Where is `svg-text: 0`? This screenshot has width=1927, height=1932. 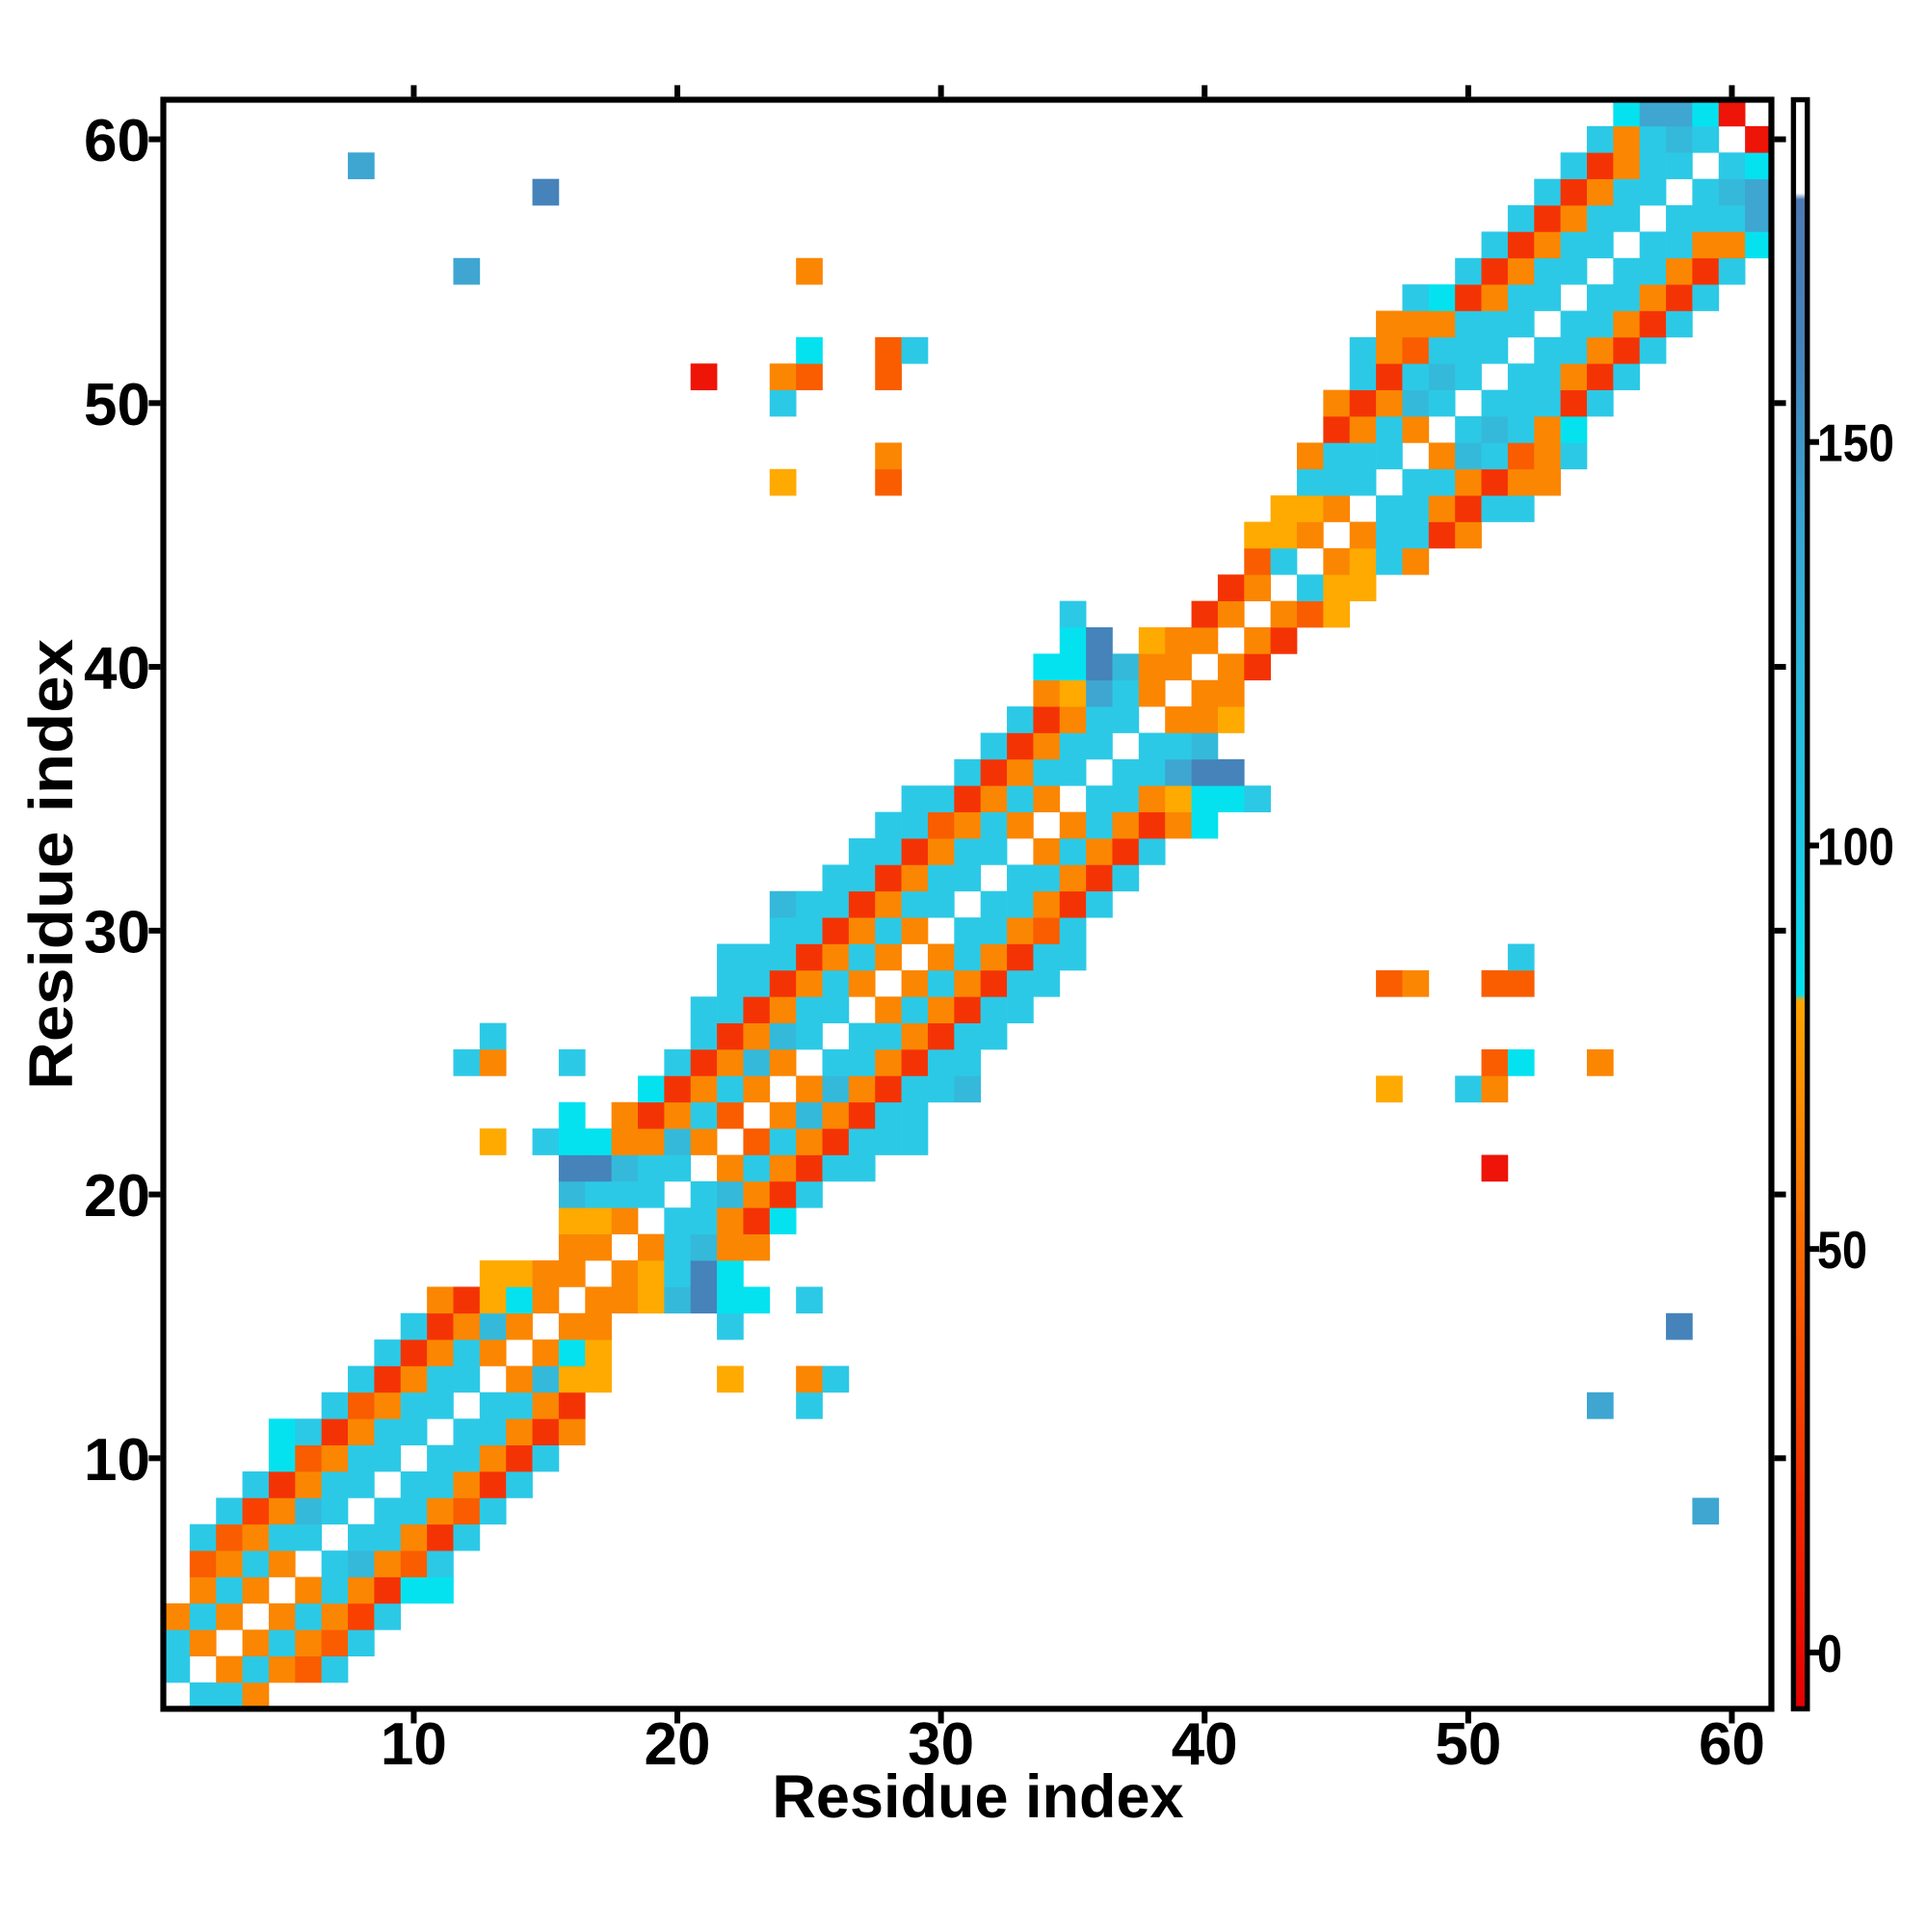 svg-text: 0 is located at coordinates (1829, 1653).